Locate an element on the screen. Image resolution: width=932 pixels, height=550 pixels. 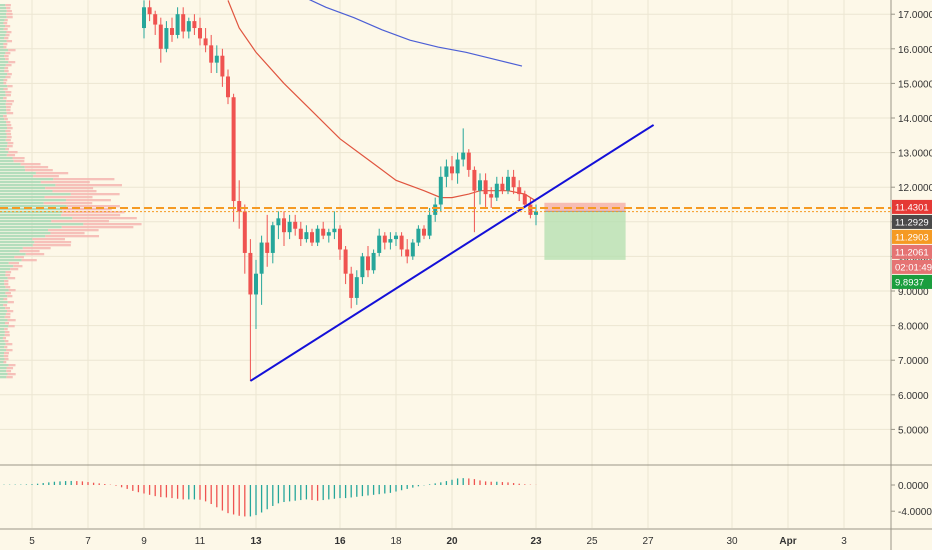
moving-averages is located at coordinates (382, 101).